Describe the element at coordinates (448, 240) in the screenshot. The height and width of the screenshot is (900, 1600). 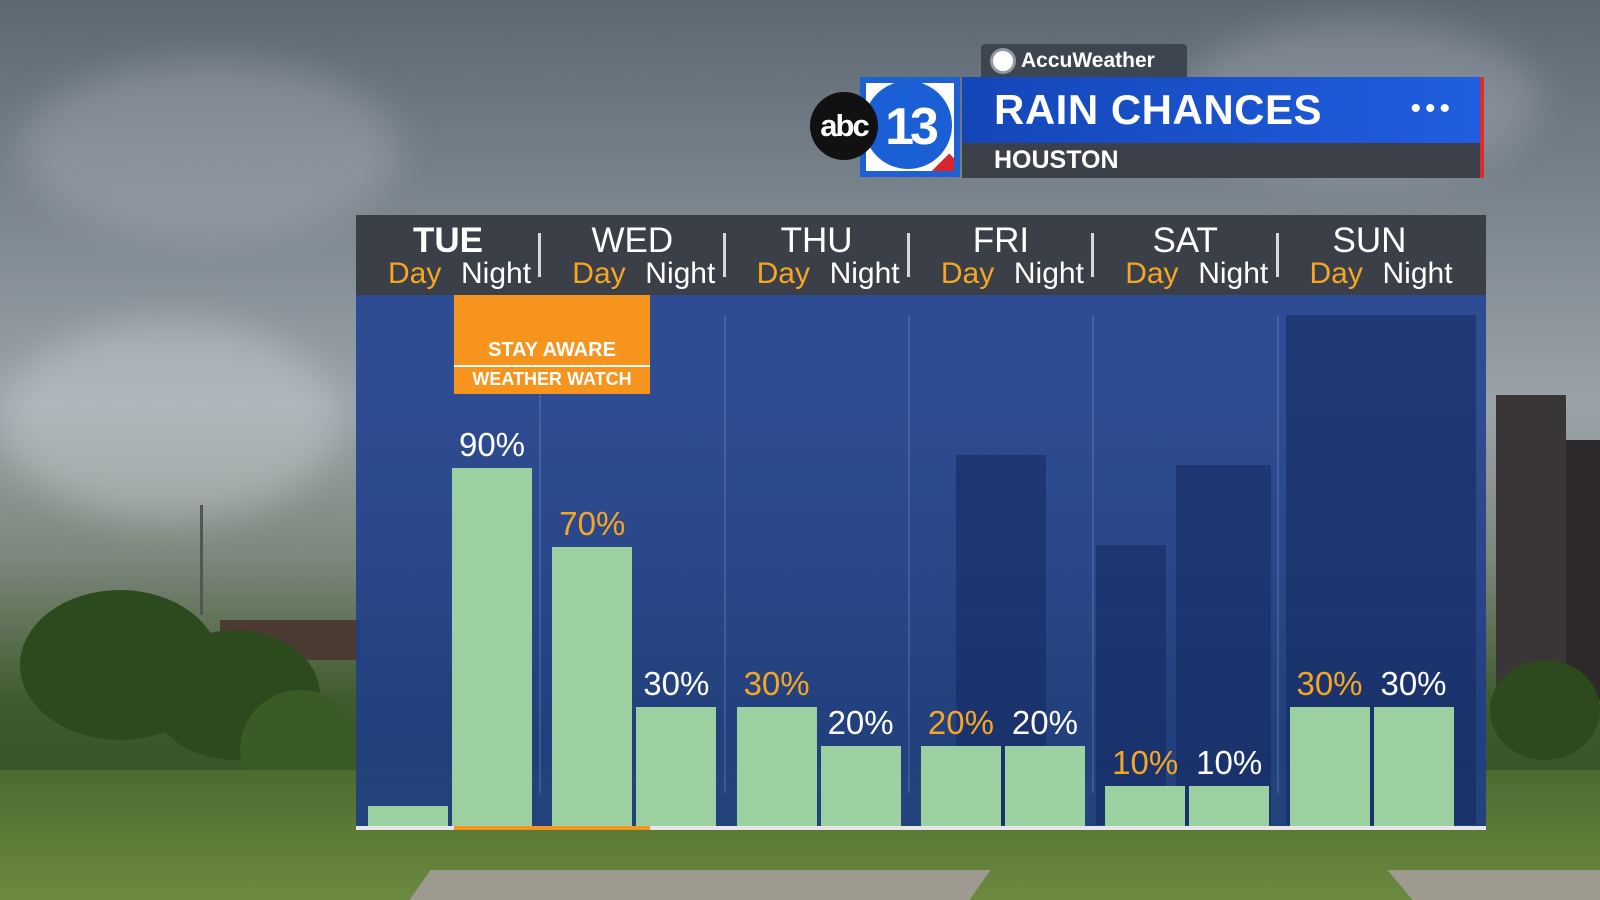
I see `day-name: TUE` at that location.